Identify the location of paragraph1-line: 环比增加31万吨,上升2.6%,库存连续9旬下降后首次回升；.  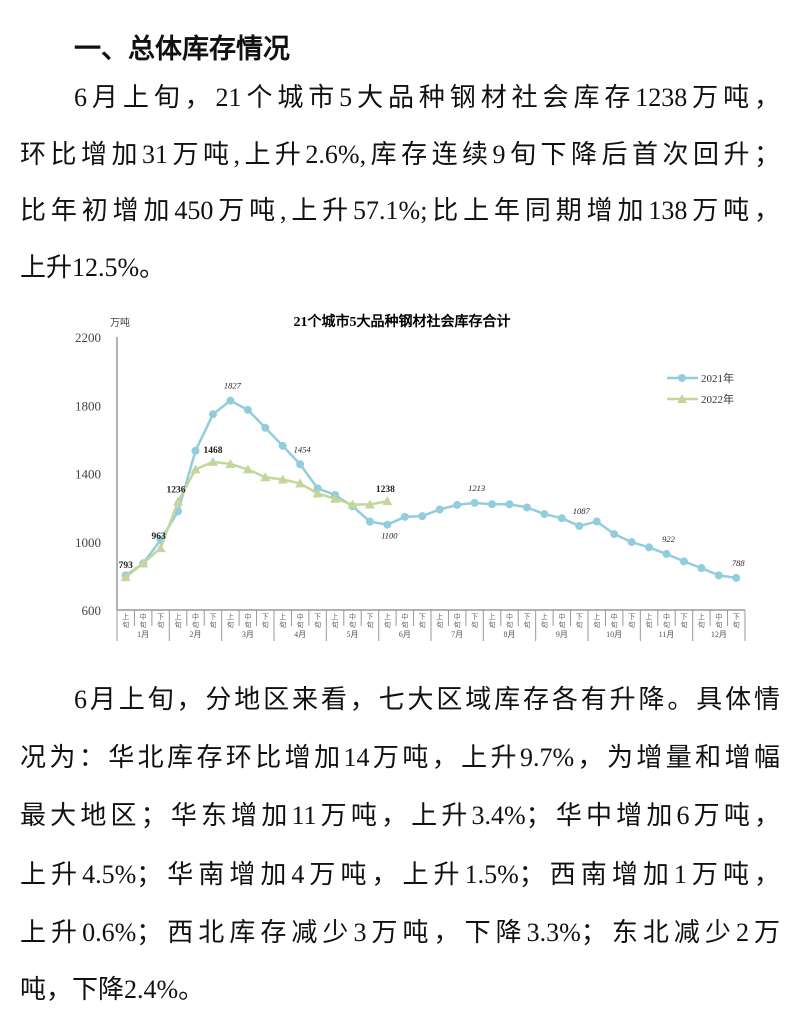
(400, 154).